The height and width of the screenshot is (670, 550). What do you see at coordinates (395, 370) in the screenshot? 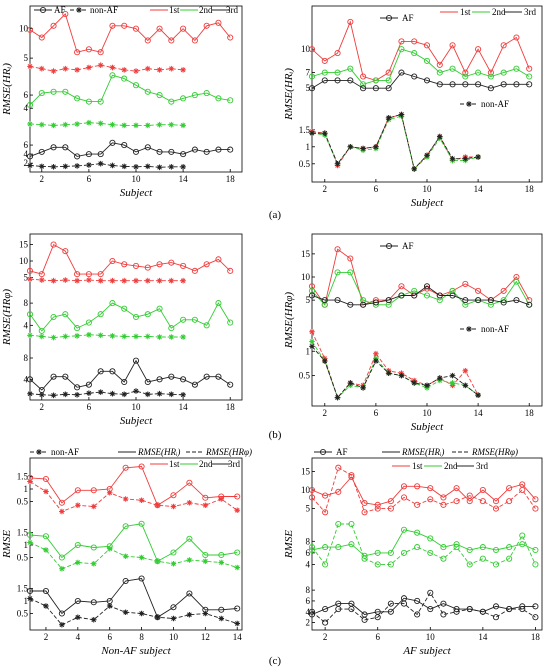
I see `b-right-band1-series1-line` at bounding box center [395, 370].